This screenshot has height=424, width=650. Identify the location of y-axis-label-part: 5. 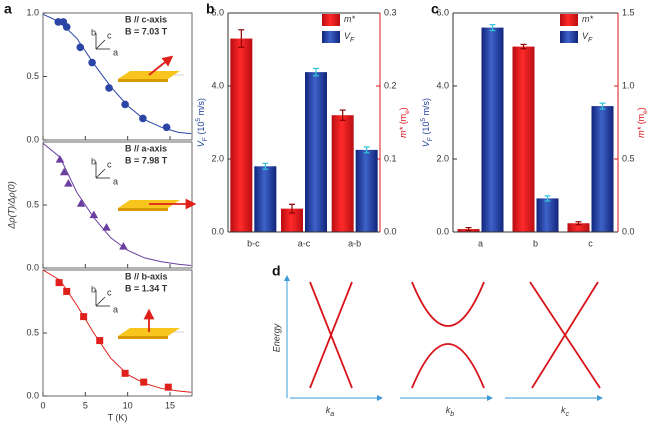
(198, 120).